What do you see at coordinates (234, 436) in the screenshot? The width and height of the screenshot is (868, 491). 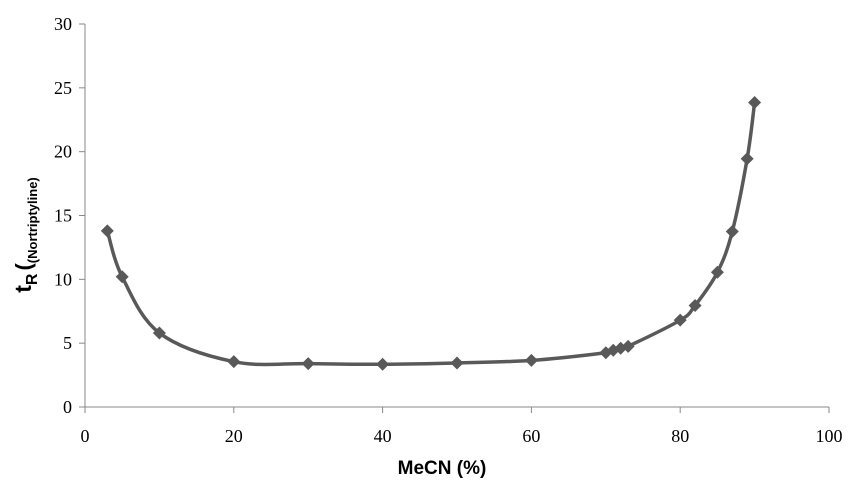 I see `x-tick-label: 20` at bounding box center [234, 436].